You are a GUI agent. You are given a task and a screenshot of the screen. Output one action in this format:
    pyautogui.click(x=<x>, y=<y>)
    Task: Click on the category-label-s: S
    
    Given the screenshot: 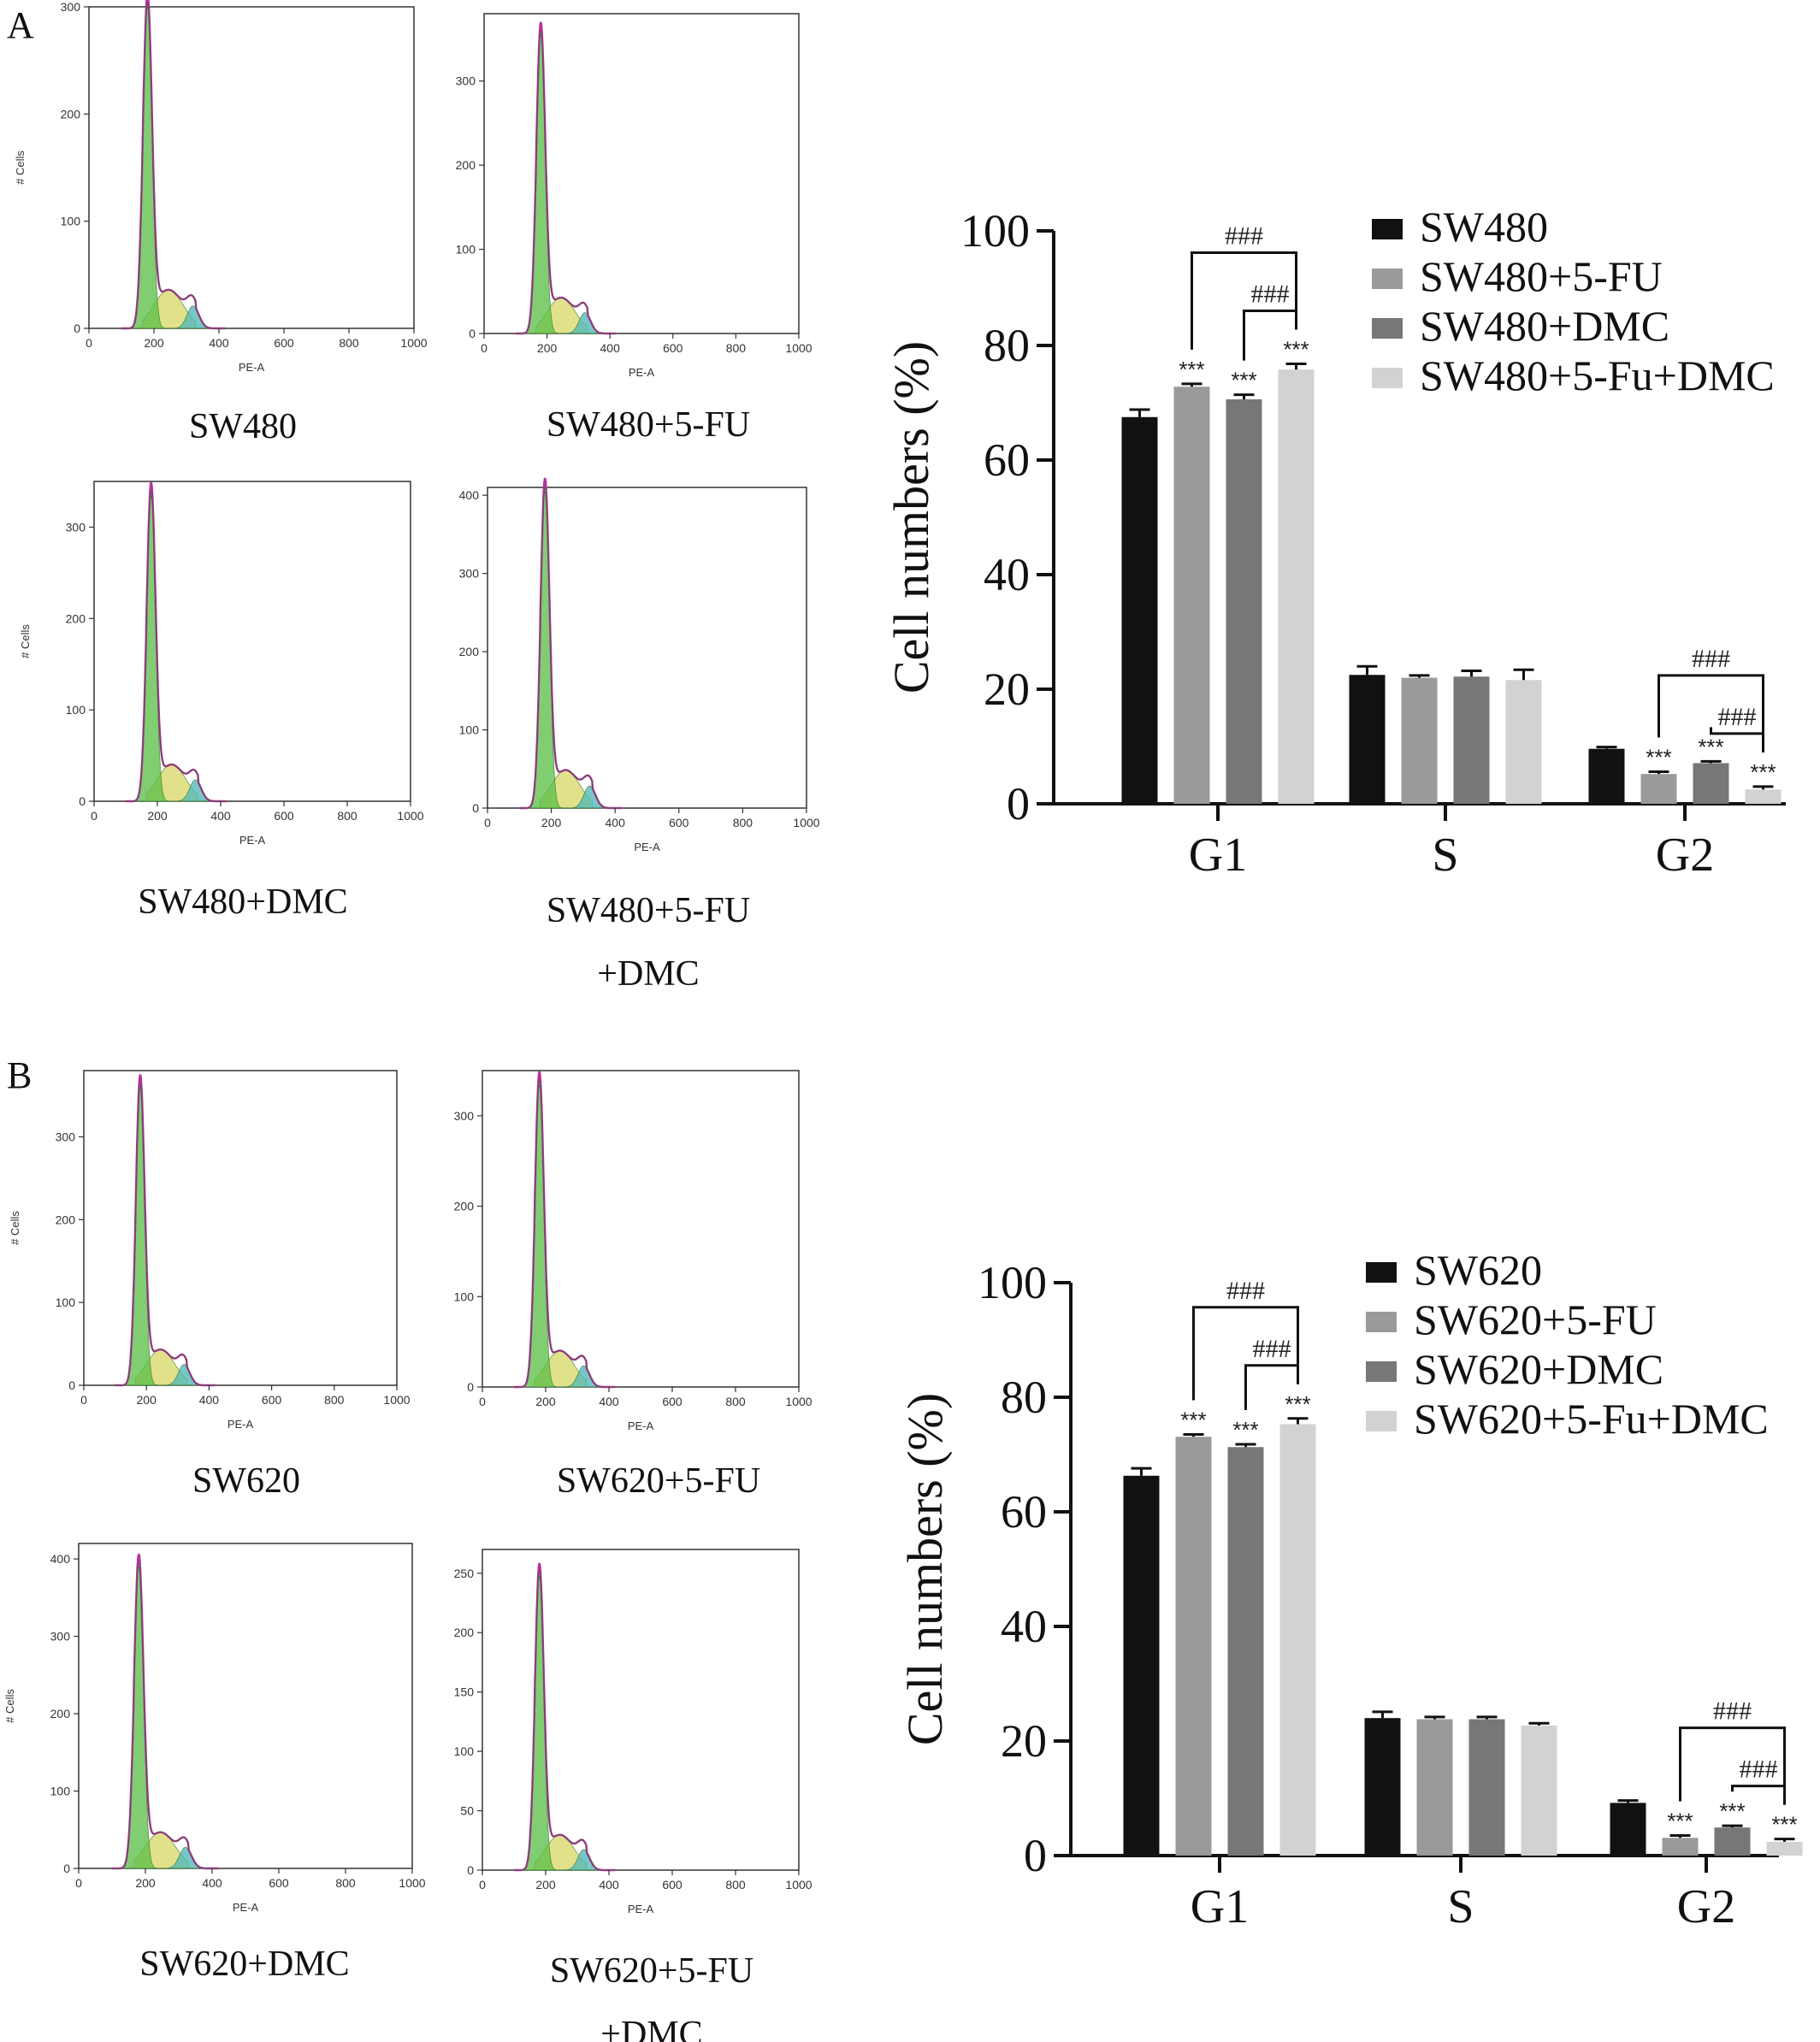 What is the action you would take?
    pyautogui.click(x=1445, y=855)
    